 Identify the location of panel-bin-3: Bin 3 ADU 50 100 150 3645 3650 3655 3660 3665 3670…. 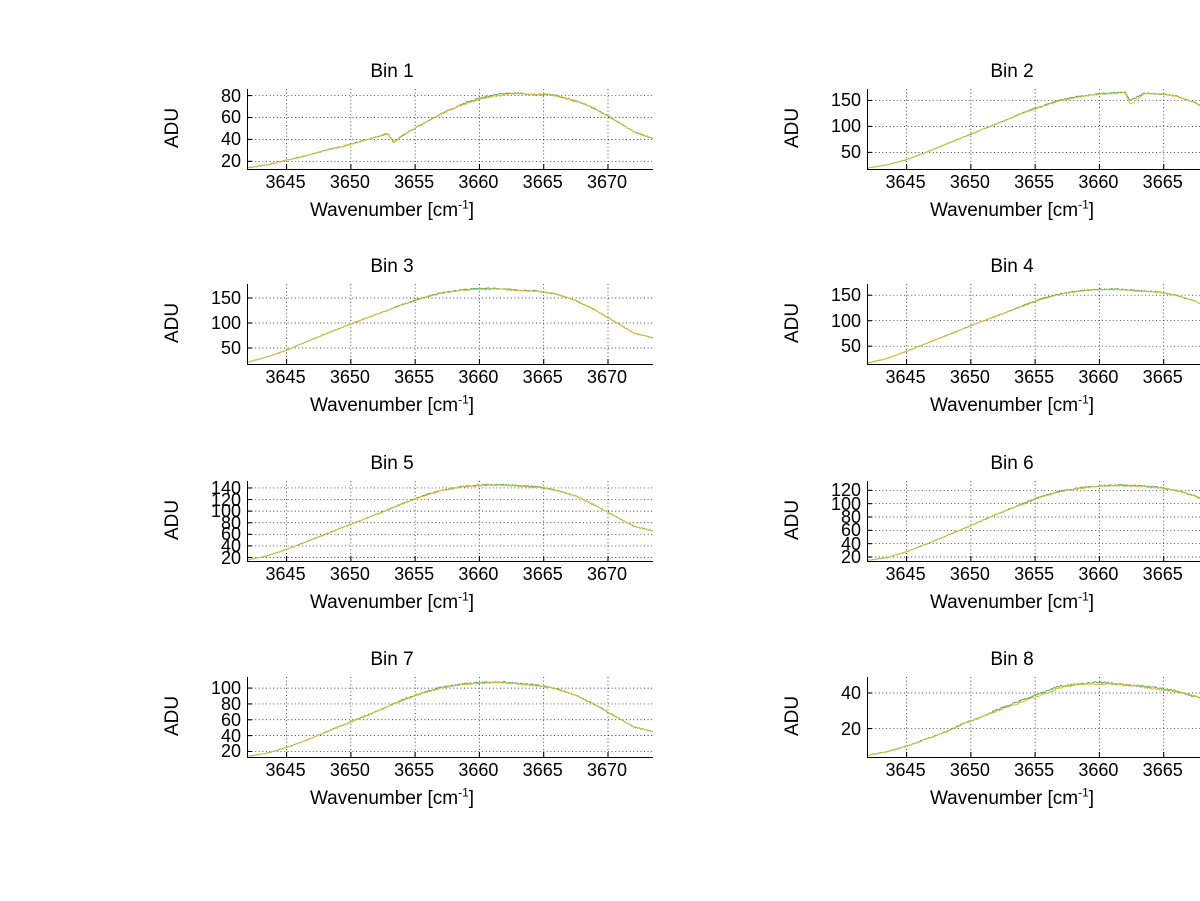
(392, 352).